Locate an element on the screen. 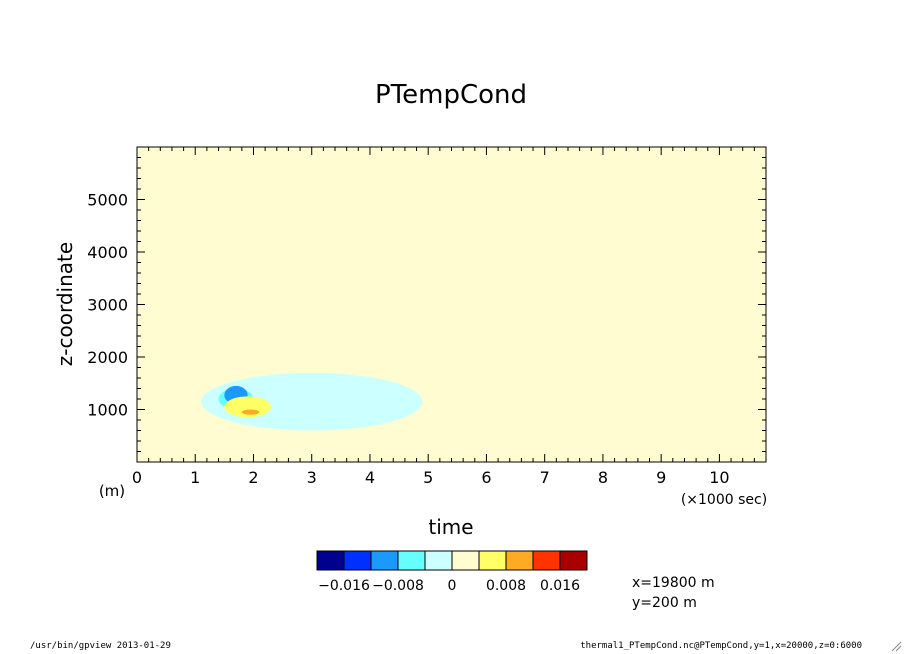 Image resolution: width=904 pixels, height=654 pixels. y-tick-label: 4000 is located at coordinates (107, 252).